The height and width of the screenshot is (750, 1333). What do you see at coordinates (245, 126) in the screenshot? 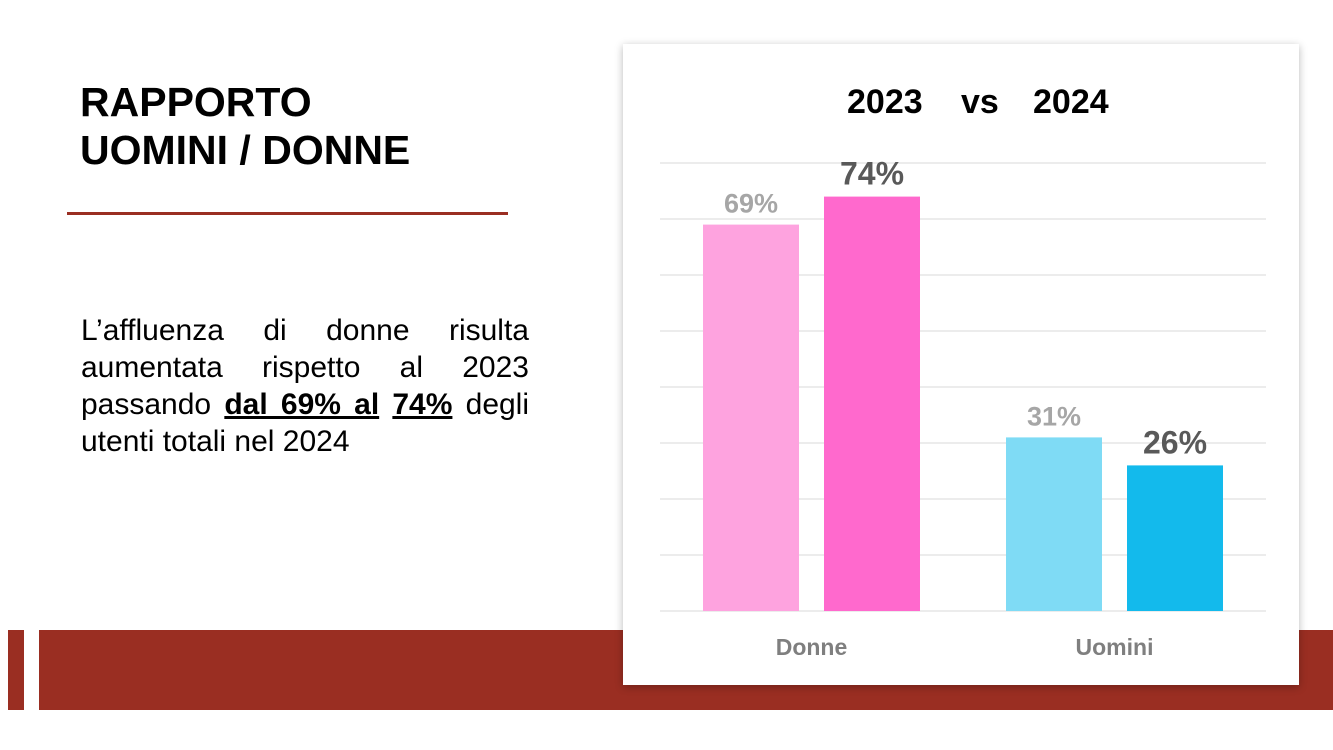
I see `slide-title: RAPPORTO UOMINI / DONNE` at bounding box center [245, 126].